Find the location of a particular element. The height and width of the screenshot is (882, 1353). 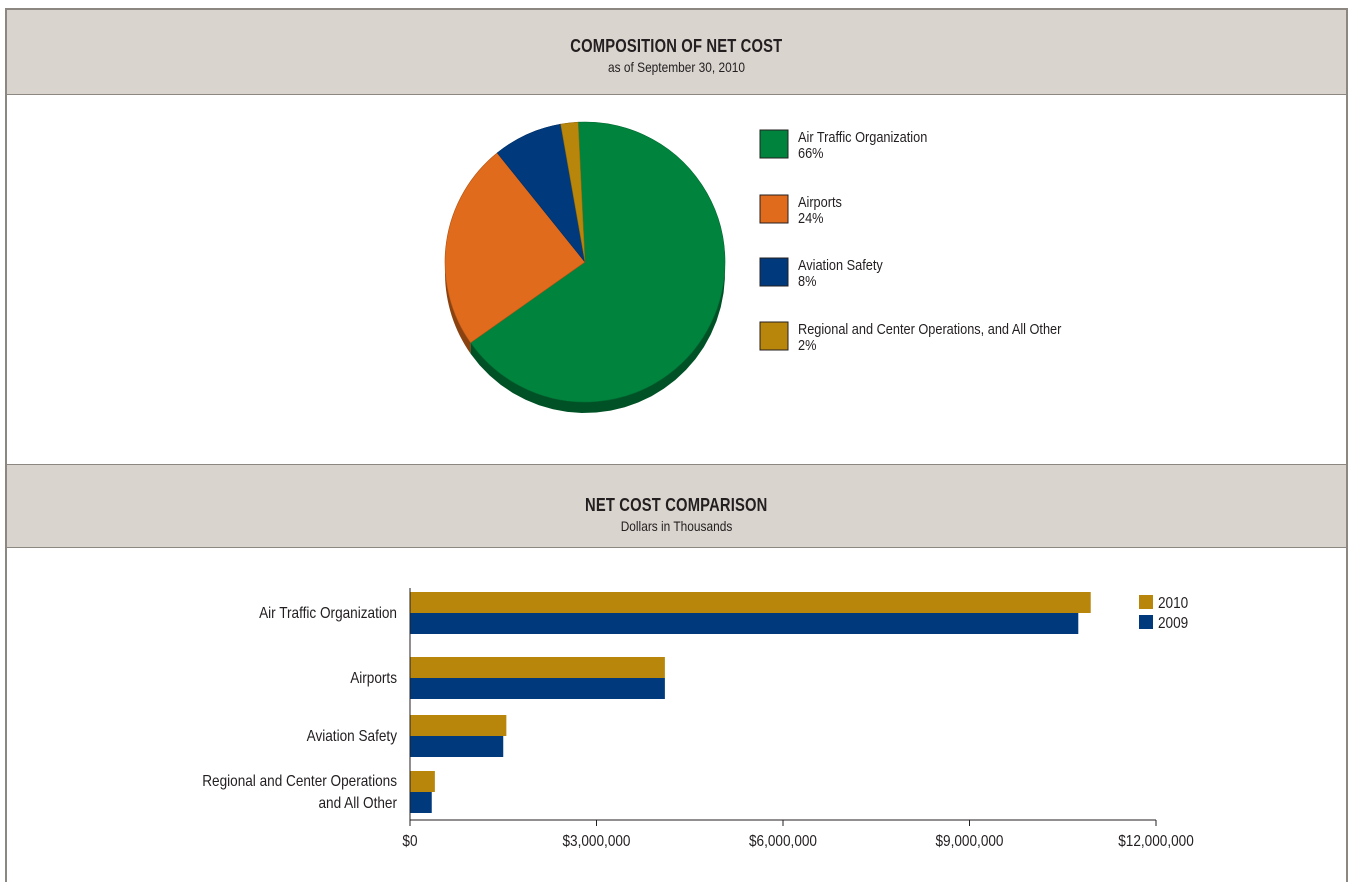

pie-chart is located at coordinates (585, 267).